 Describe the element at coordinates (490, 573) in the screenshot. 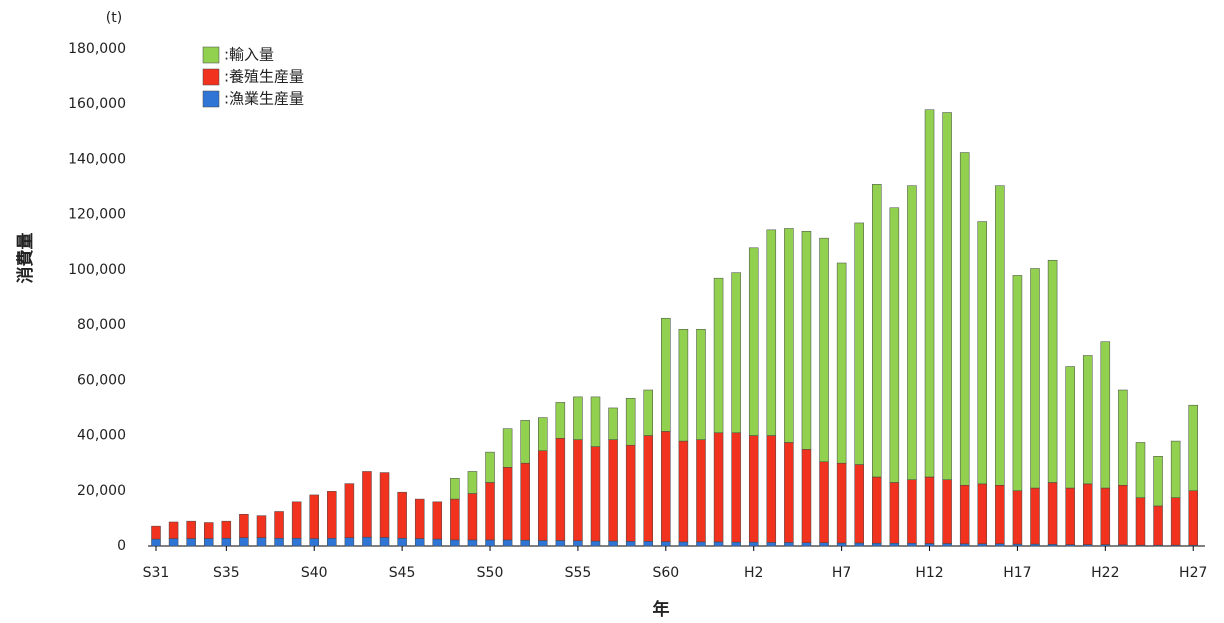

I see `x-tick-label: S50` at that location.